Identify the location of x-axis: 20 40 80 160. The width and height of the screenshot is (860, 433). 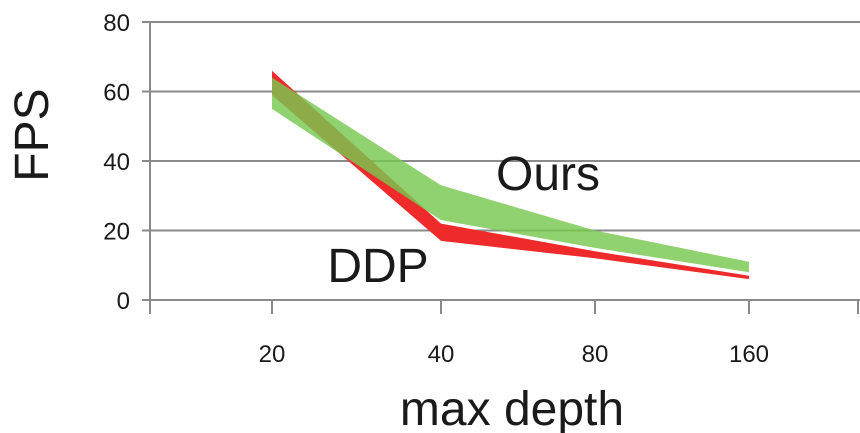
(504, 333).